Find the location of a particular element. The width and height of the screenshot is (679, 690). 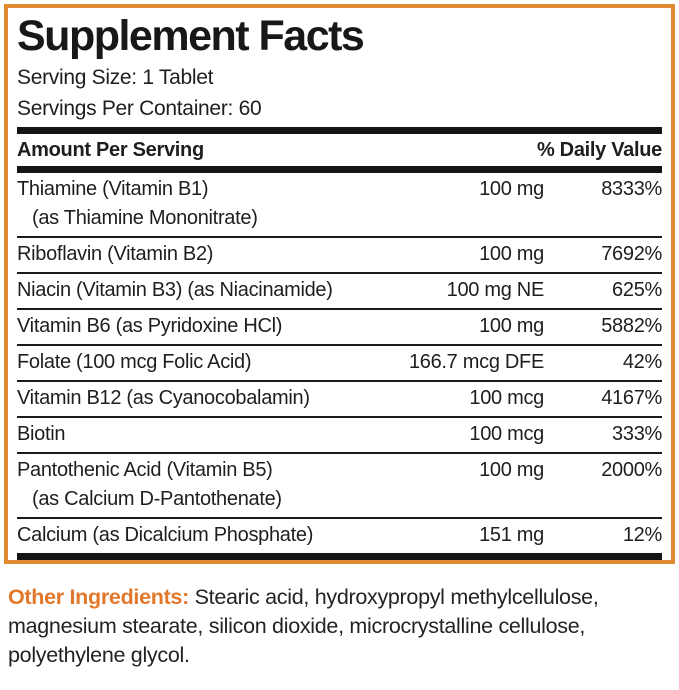

nutrient-daily-value: 625% is located at coordinates (637, 290).